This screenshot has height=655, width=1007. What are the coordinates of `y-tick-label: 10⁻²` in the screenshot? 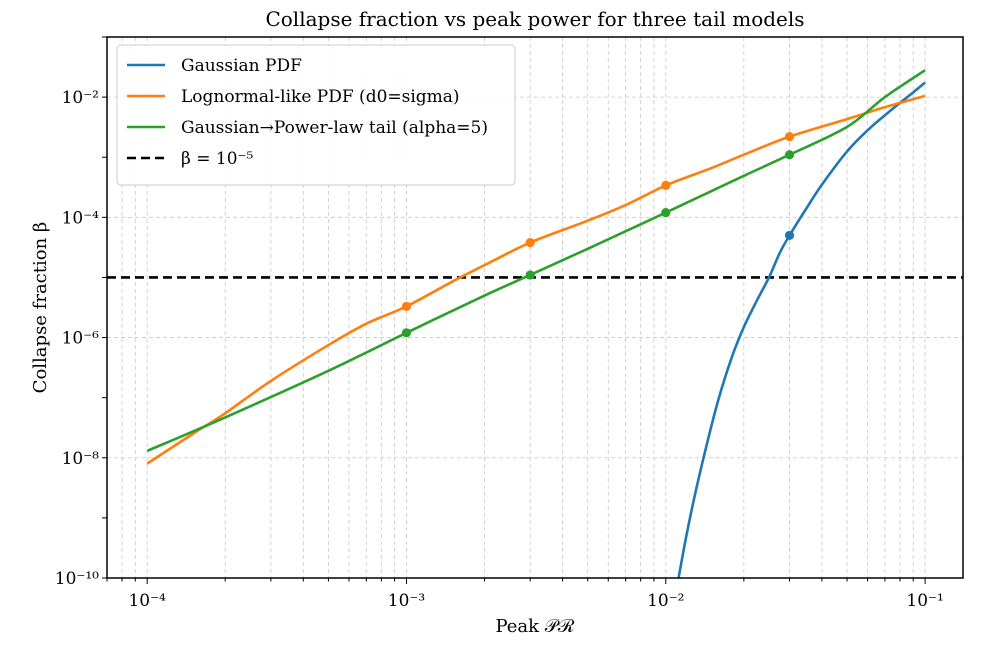 It's located at (80, 98).